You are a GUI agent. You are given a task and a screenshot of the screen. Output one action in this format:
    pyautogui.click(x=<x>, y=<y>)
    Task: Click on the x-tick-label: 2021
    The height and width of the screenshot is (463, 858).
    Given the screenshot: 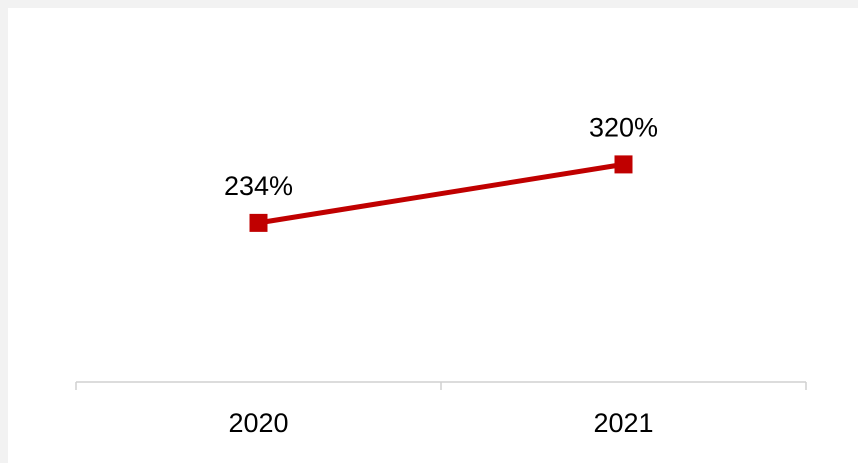 What is the action you would take?
    pyautogui.click(x=623, y=423)
    